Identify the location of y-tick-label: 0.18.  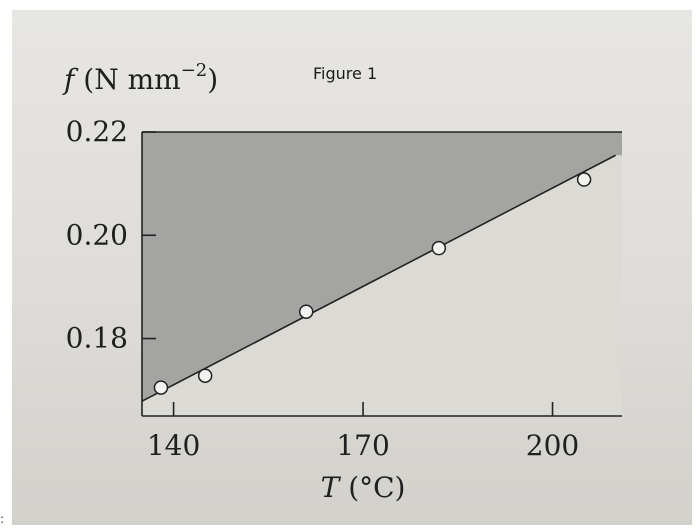
(97, 338).